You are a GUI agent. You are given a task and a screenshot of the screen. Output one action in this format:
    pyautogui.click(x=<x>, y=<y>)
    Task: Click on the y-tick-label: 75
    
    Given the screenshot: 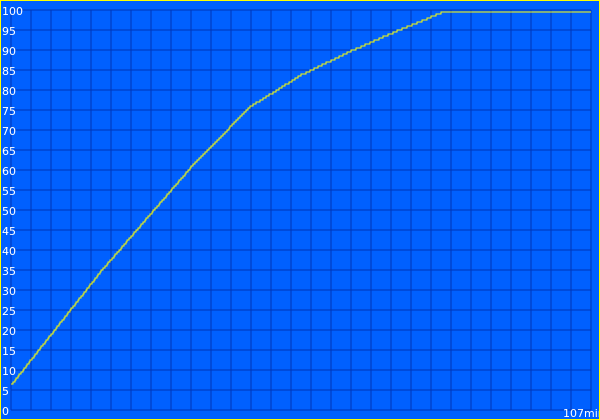 What is the action you would take?
    pyautogui.click(x=9, y=111)
    